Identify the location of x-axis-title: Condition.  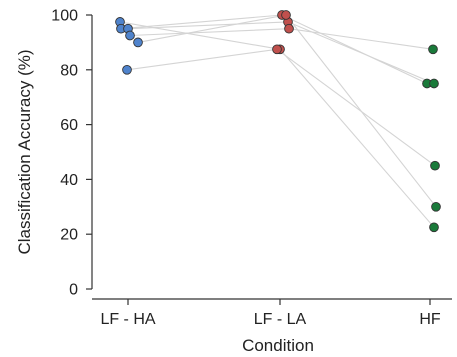
(278, 345).